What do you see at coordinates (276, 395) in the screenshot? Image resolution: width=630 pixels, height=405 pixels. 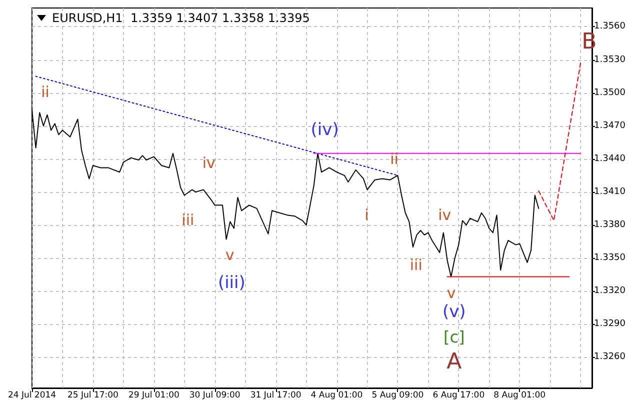 I see `x-tick-label: 31 Jul 17:00` at bounding box center [276, 395].